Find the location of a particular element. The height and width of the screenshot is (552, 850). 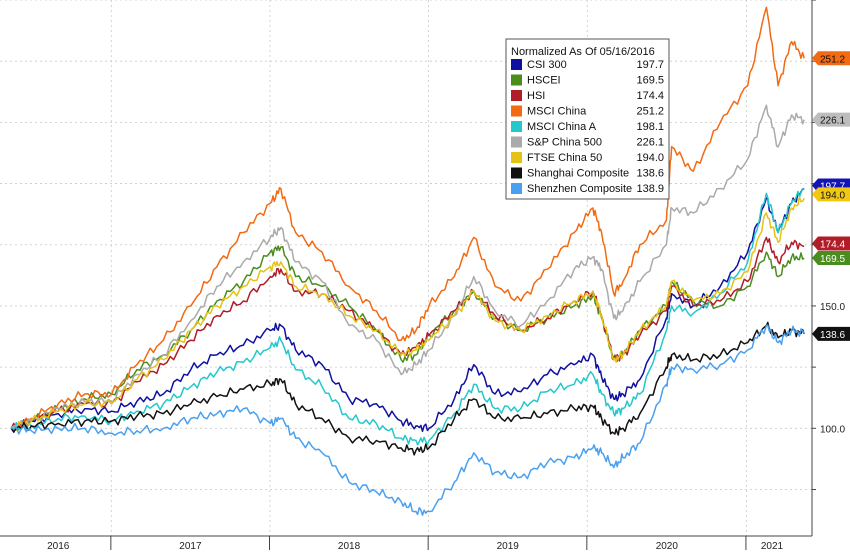

legend-series-name: Shenzhen Composite is located at coordinates (579, 189).